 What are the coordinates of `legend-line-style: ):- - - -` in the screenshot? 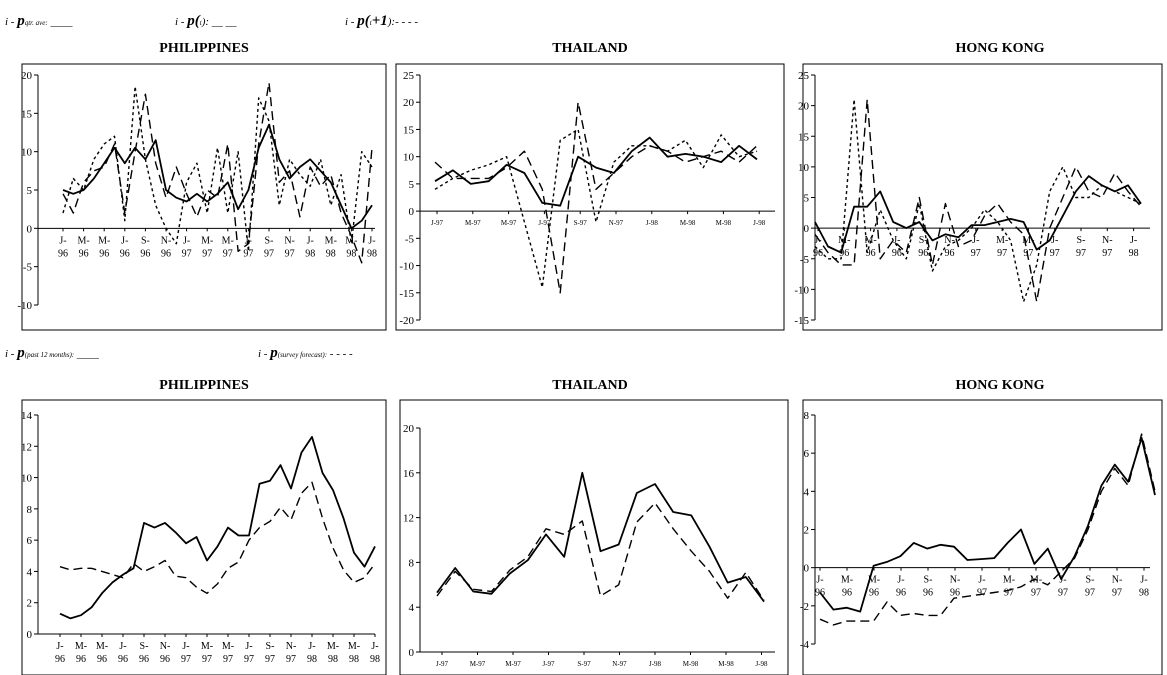 It's located at (402, 22).